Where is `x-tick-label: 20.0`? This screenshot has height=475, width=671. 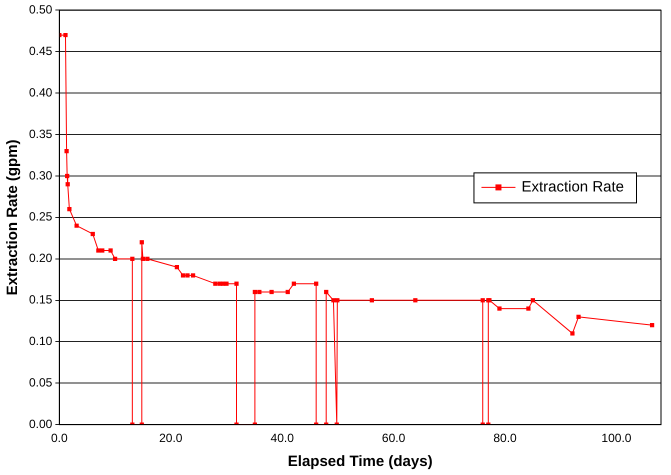 x-tick-label: 20.0 is located at coordinates (171, 438).